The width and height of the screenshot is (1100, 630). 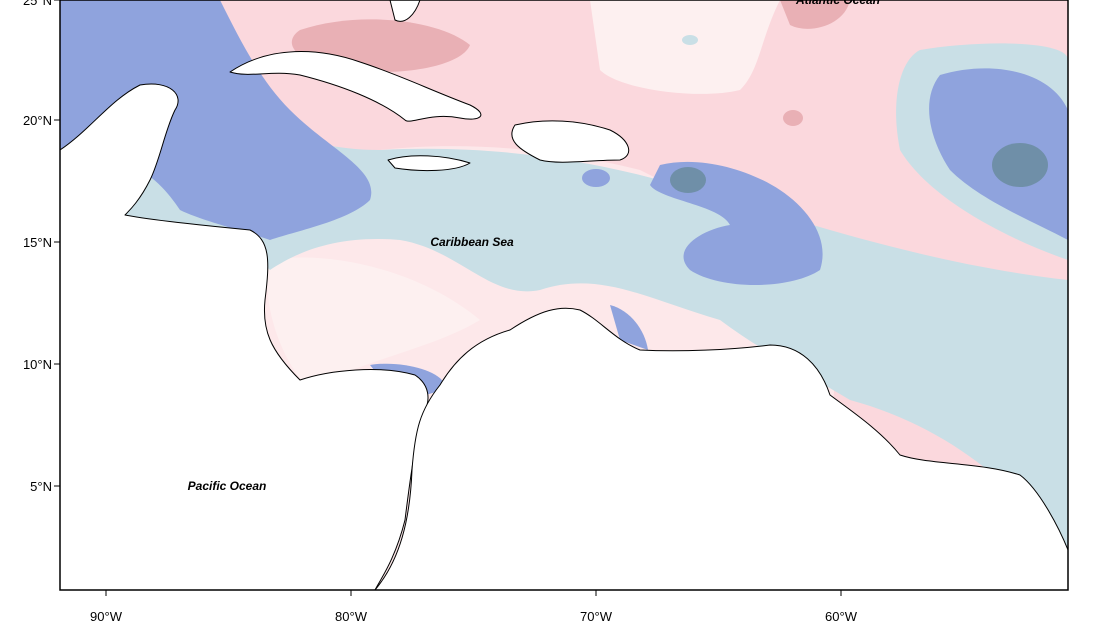 What do you see at coordinates (106, 616) in the screenshot?
I see `x-tick-label: 90°W` at bounding box center [106, 616].